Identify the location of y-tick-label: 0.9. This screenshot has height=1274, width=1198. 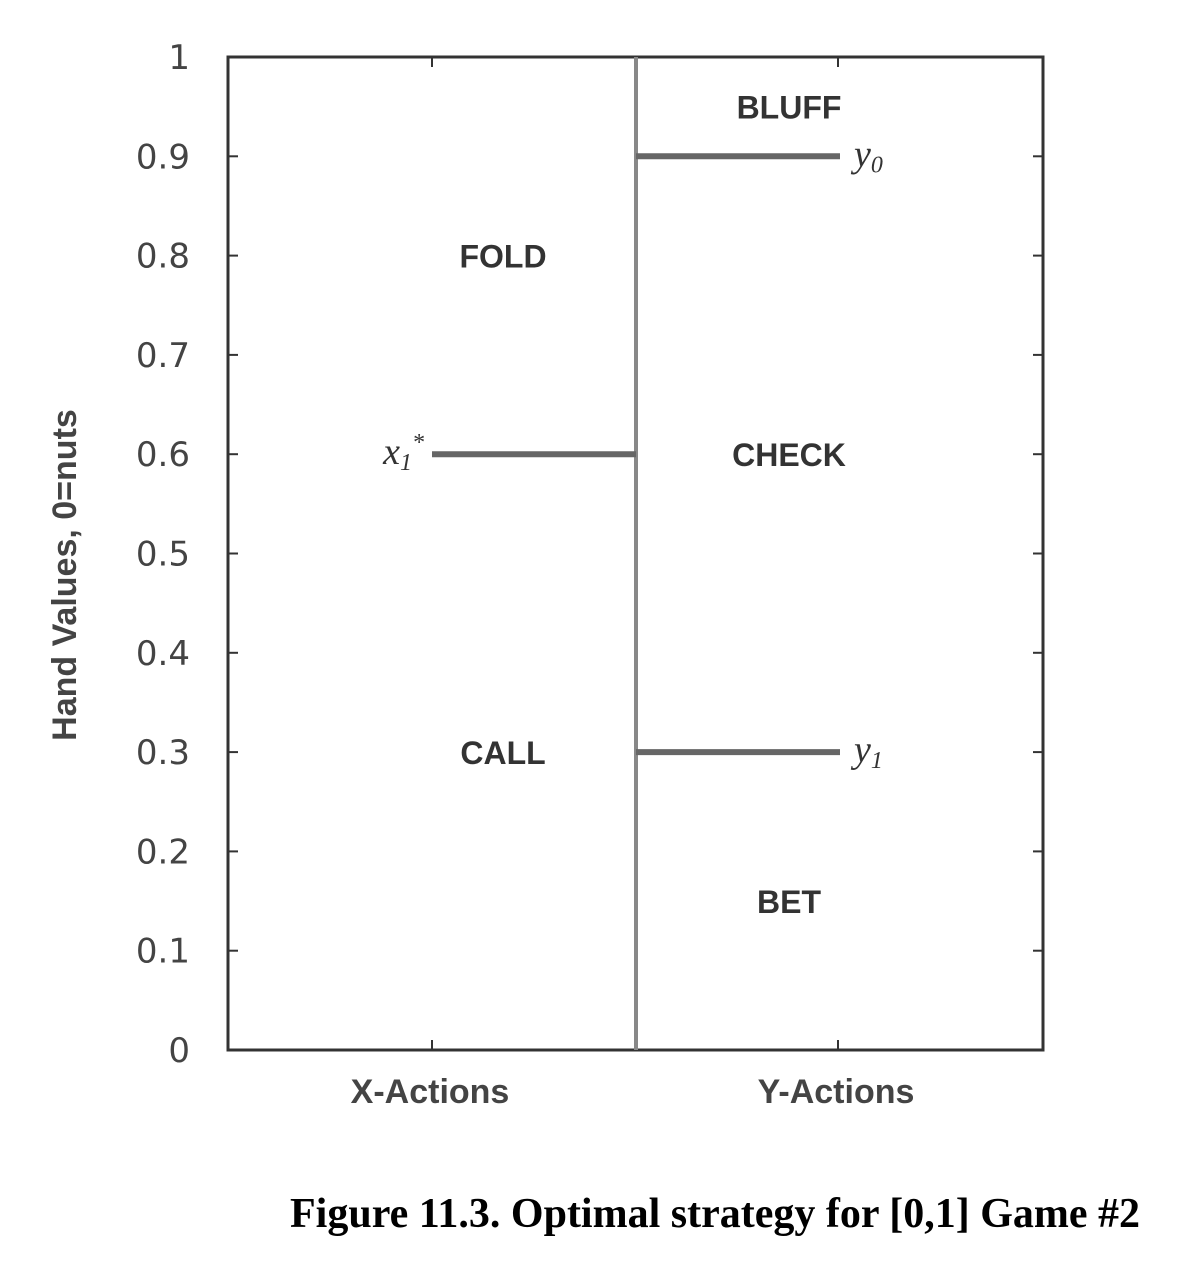
(163, 157).